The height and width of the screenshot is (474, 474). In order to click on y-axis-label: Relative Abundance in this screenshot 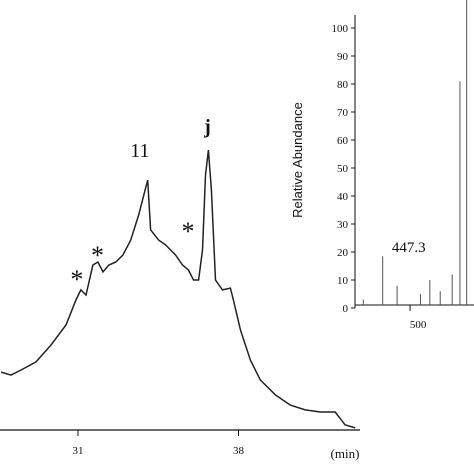, I will do `click(297, 160)`.